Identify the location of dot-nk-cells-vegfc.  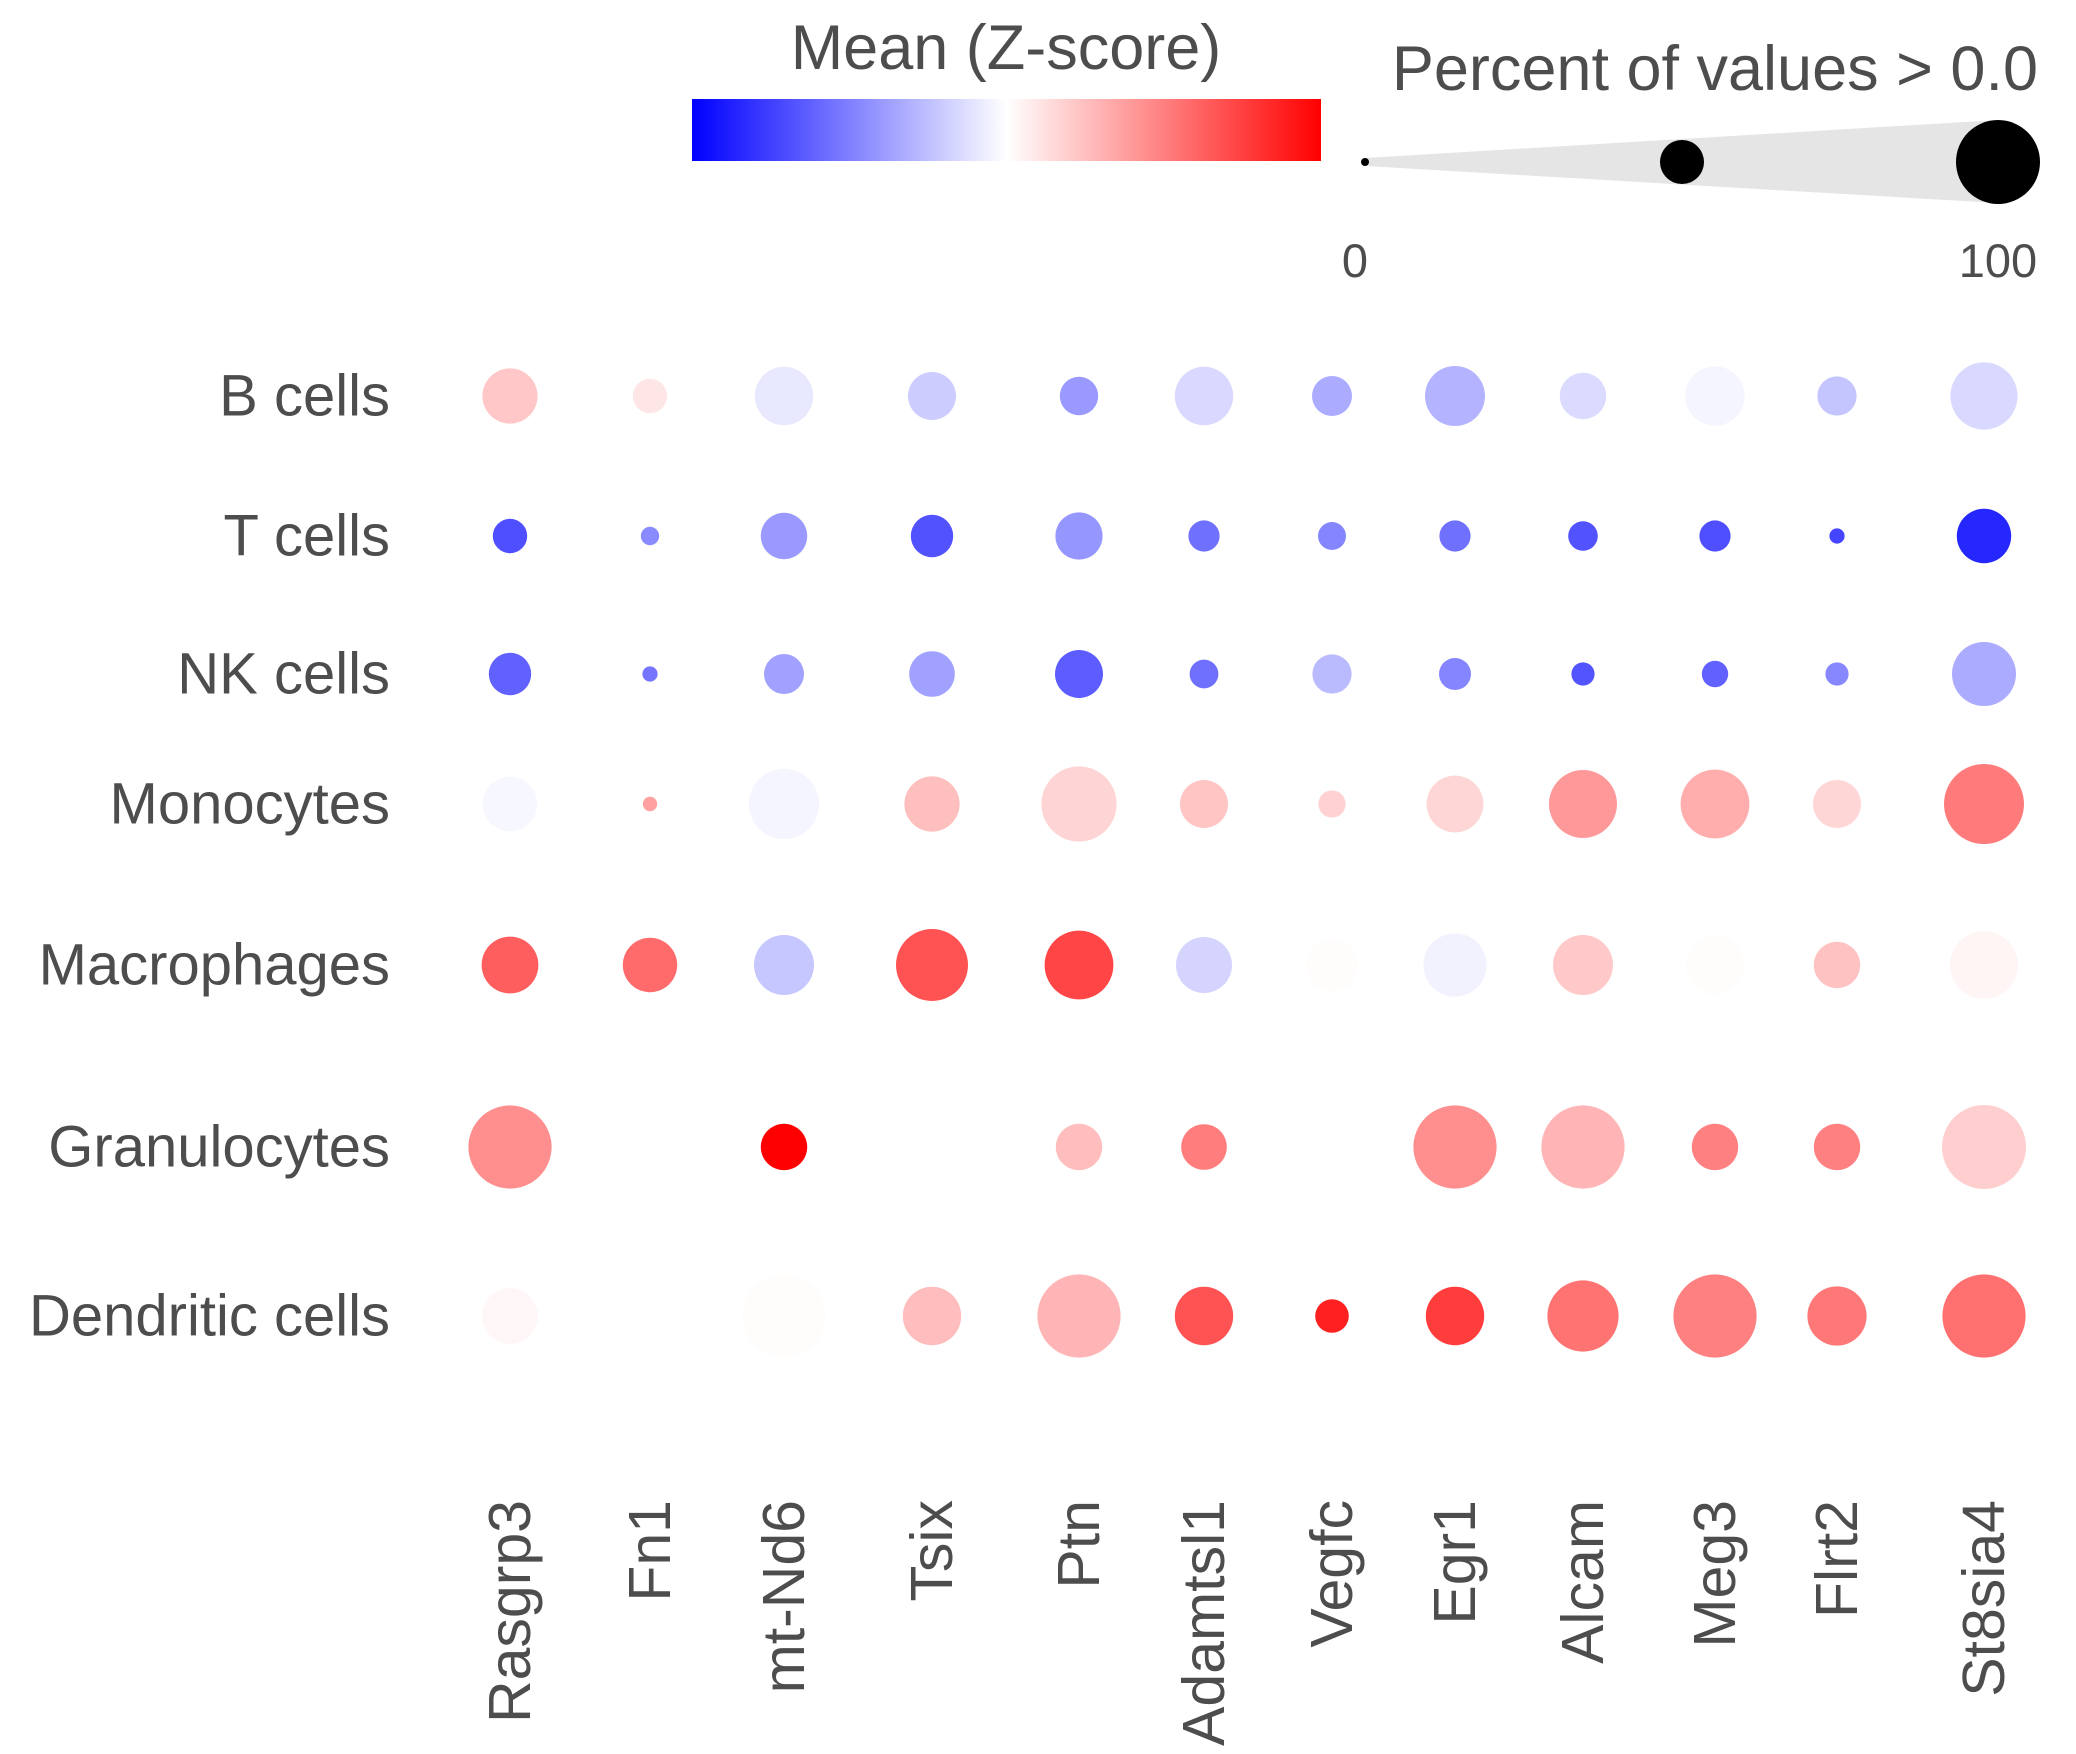
(1332, 674).